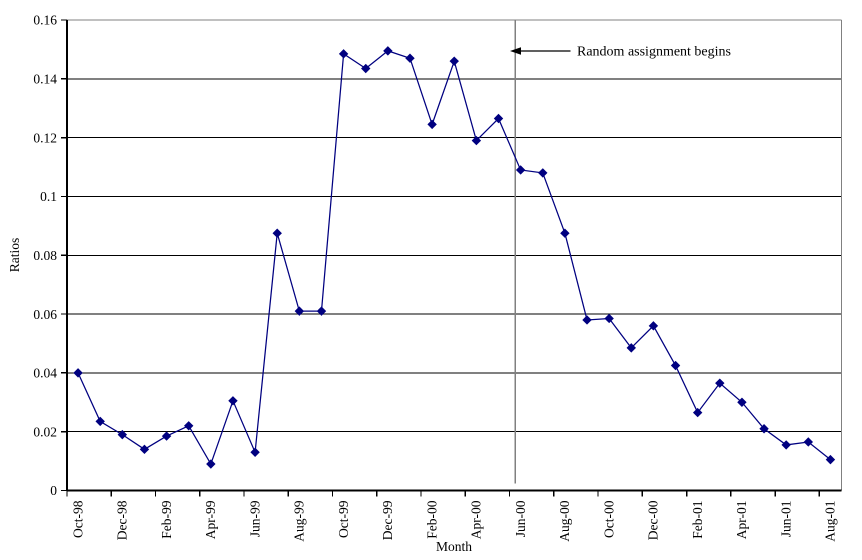 The height and width of the screenshot is (560, 862). What do you see at coordinates (48, 196) in the screenshot?
I see `y-tick-label: 0.1` at bounding box center [48, 196].